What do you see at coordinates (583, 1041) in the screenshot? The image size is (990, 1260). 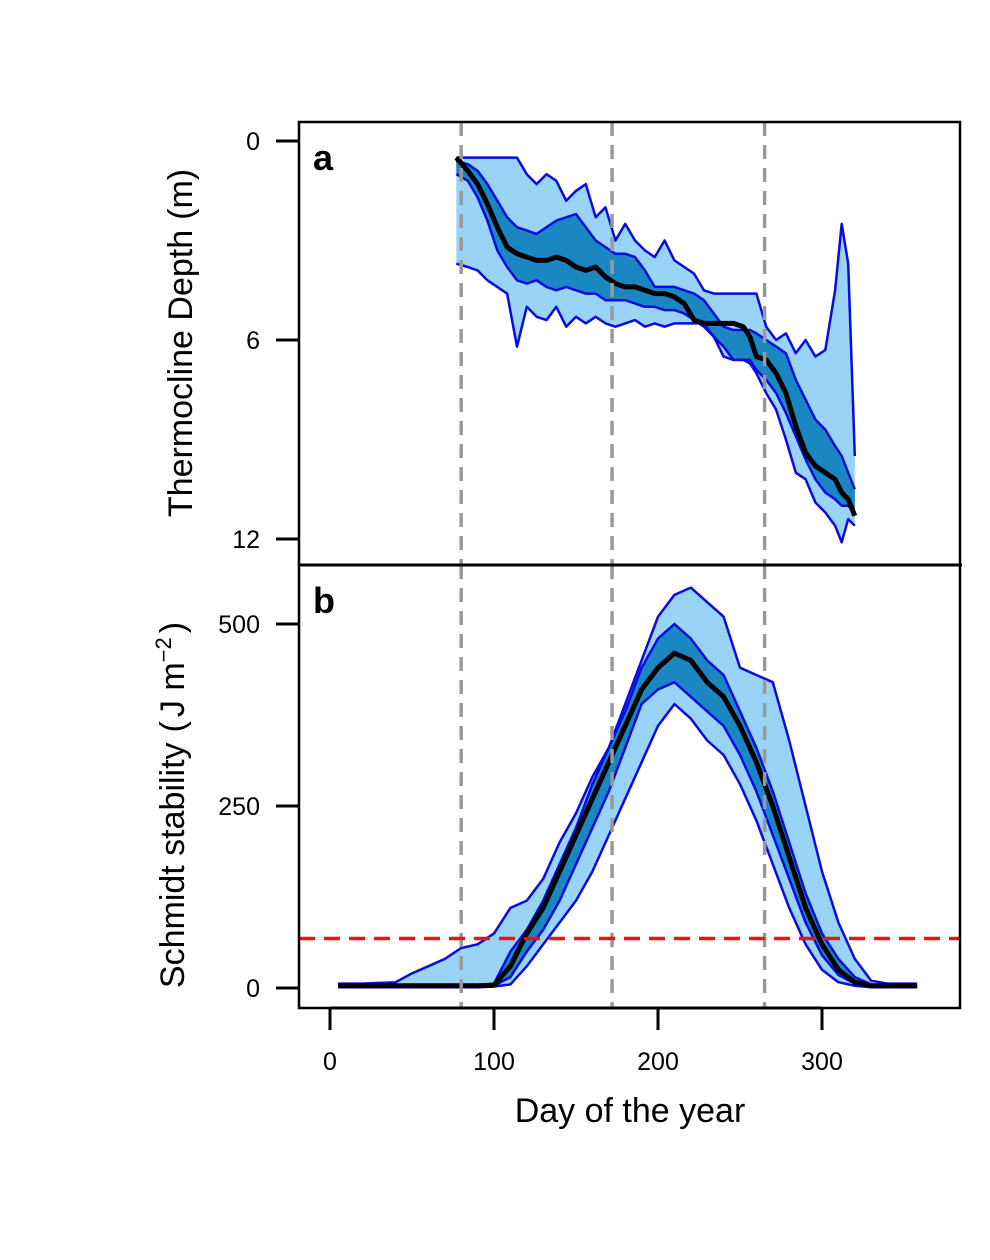 I see `panel-b-x-axis: 0 100 200 300` at bounding box center [583, 1041].